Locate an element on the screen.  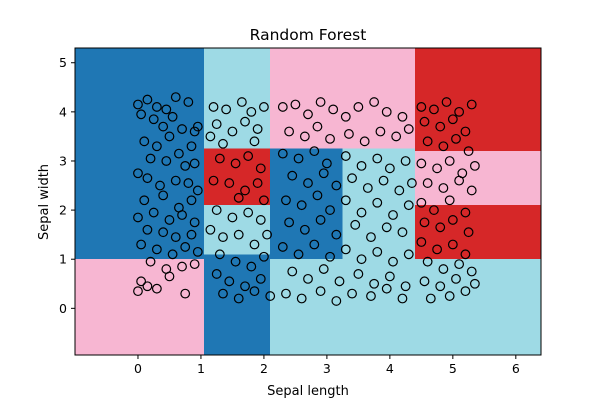
x-axis: 0 1 2 3 4 5 6 is located at coordinates (327, 365).